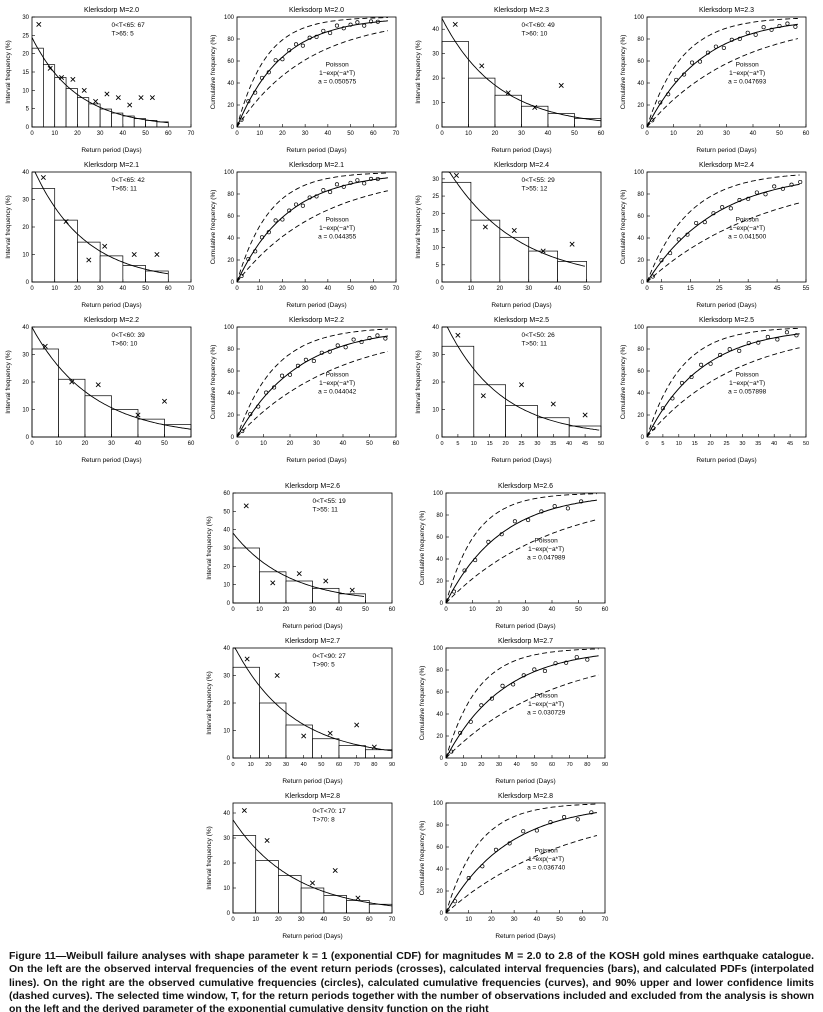 This screenshot has height=1012, width=823. What do you see at coordinates (25, 73) in the screenshot?
I see `y-tick-label: 15` at bounding box center [25, 73].